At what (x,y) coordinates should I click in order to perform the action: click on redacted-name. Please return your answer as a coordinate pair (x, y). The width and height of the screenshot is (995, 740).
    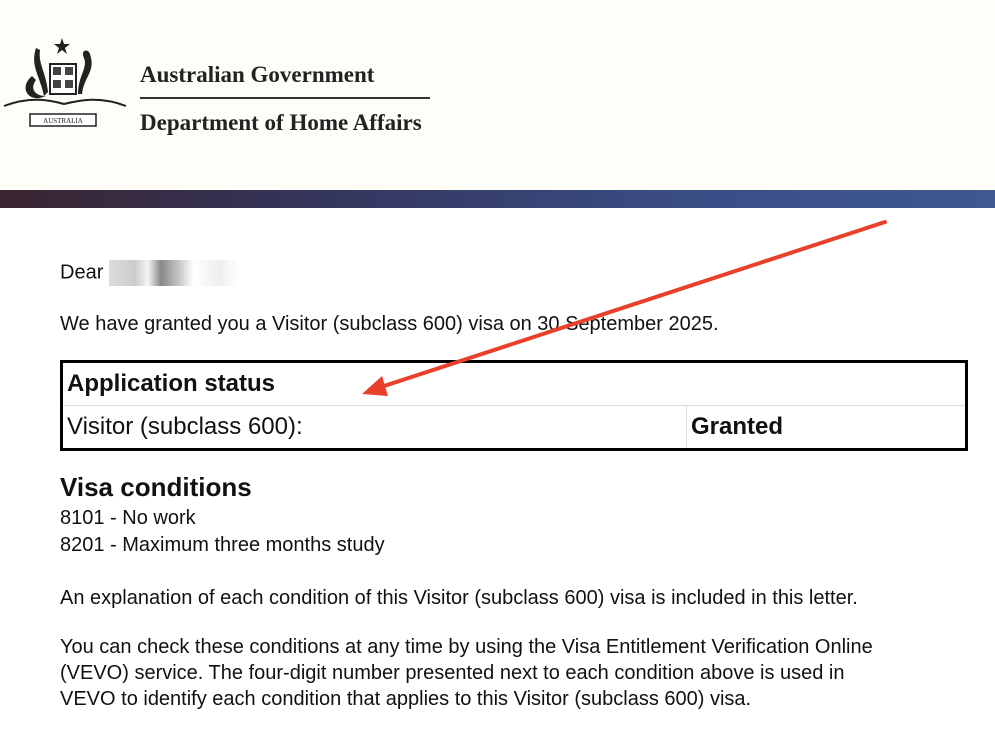
    Looking at the image, I should click on (174, 273).